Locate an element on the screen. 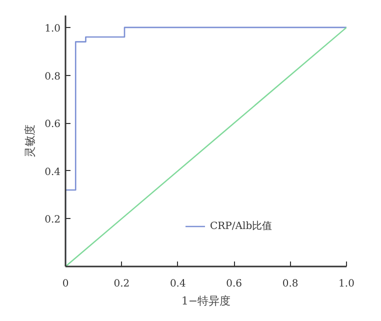 The width and height of the screenshot is (381, 321). x-tick-label: 0 is located at coordinates (65, 284).